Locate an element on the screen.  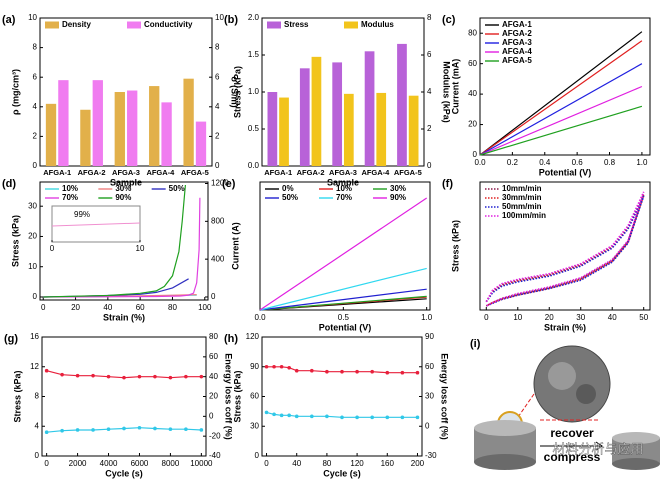
legend-label: Stress is located at coordinates (296, 24).